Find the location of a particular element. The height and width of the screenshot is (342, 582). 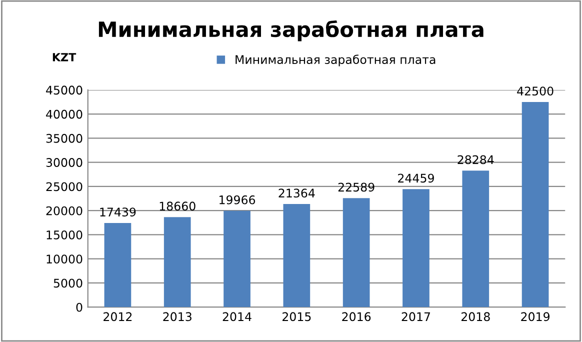

data-label: 18660 is located at coordinates (178, 206).